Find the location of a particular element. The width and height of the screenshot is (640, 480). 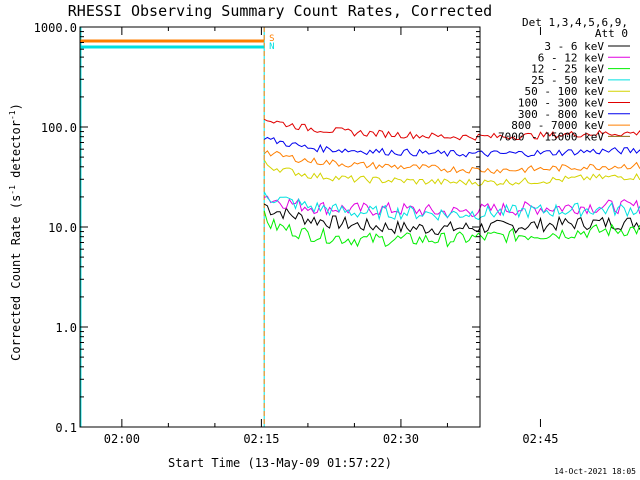

series-line-800-7000-keV is located at coordinates (451, 162).